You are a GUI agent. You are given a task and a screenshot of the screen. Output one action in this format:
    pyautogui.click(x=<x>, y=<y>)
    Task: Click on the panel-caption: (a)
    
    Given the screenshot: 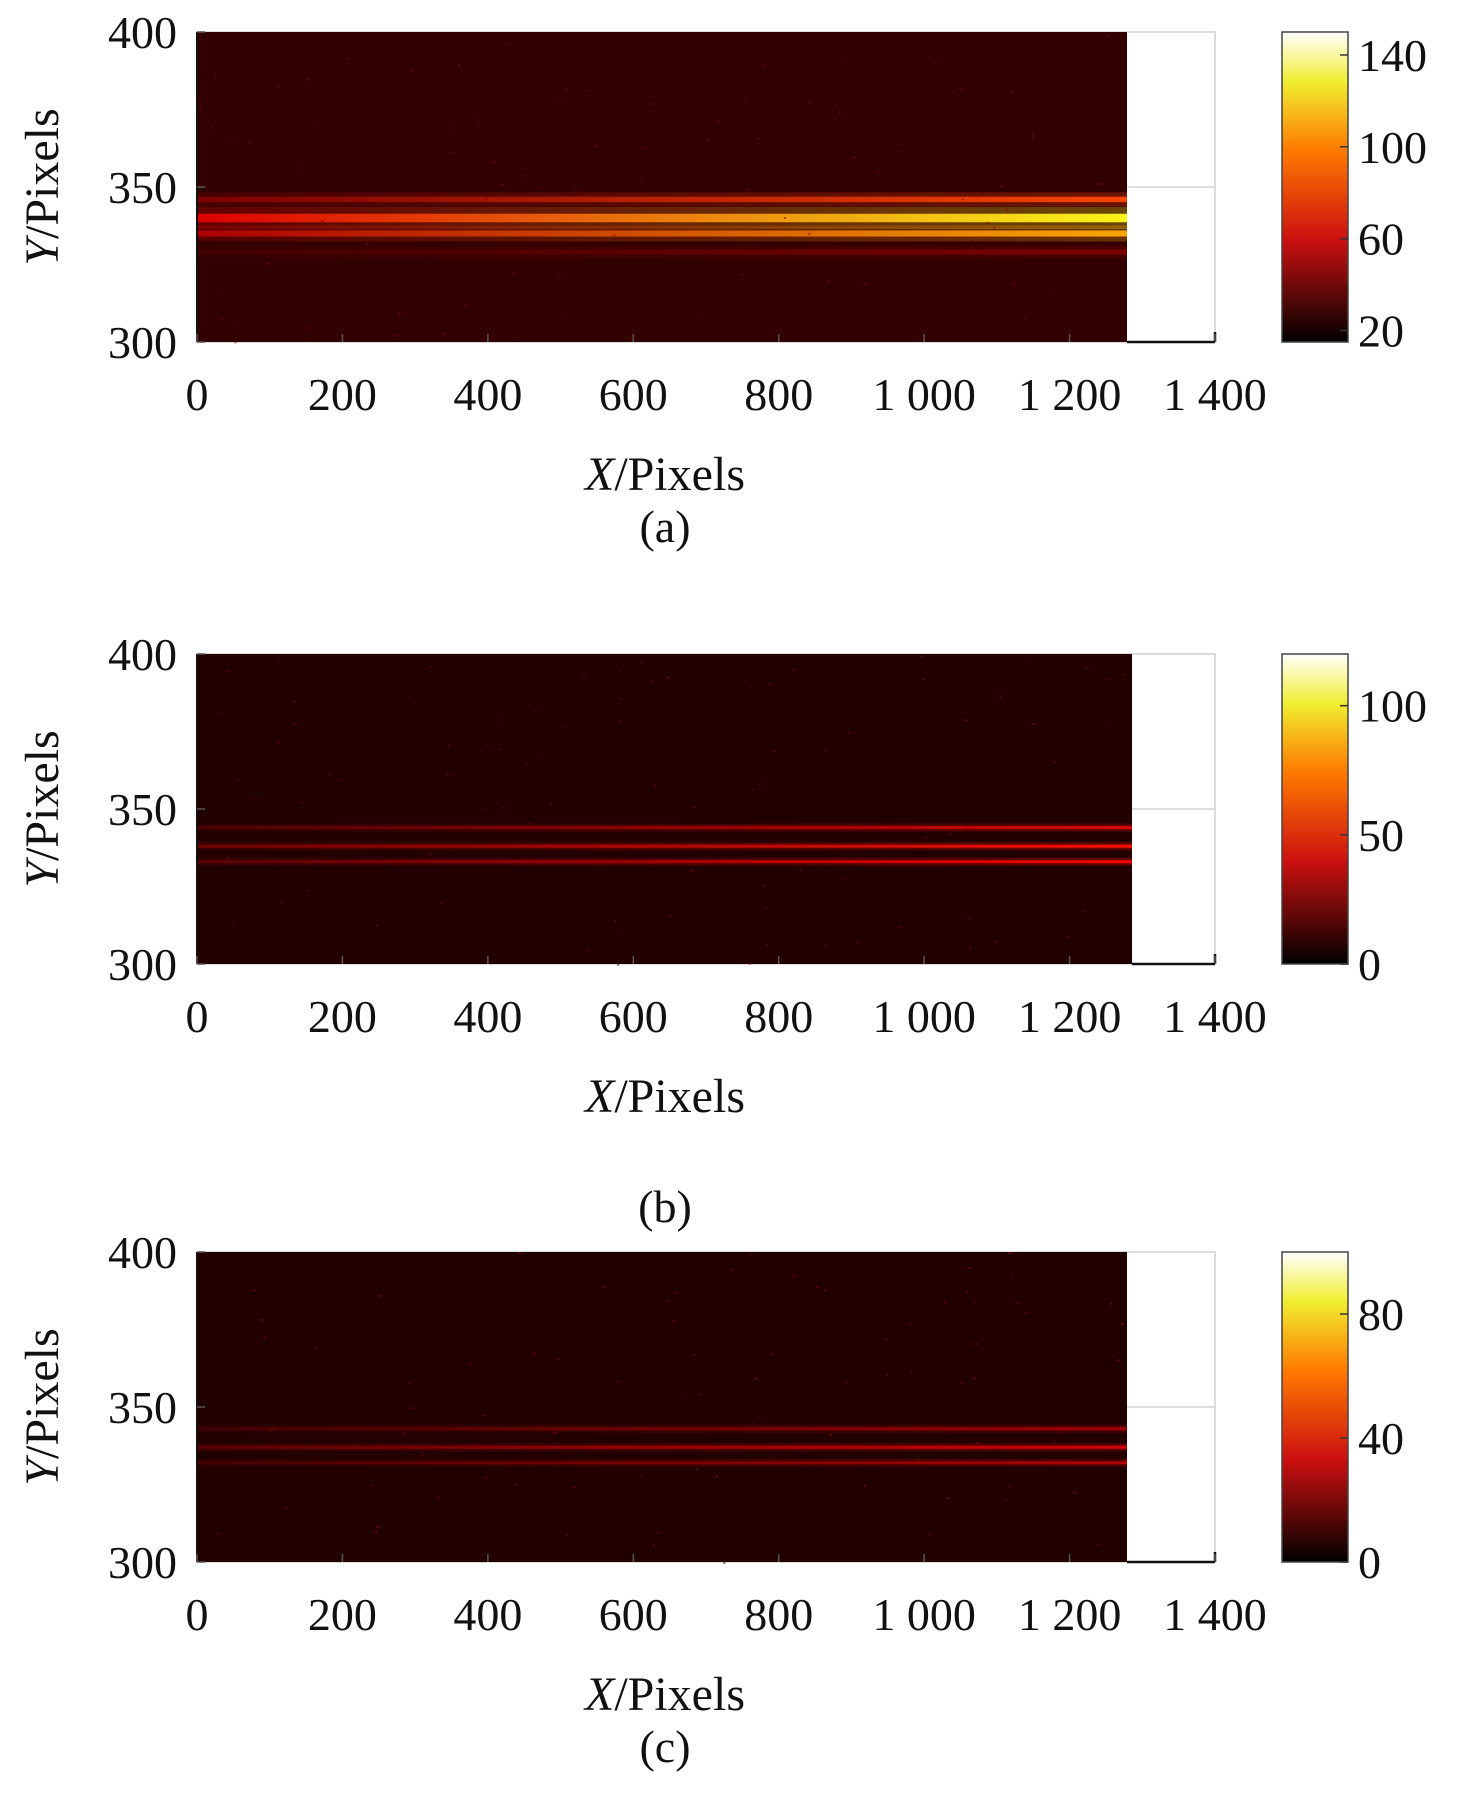 What is the action you would take?
    pyautogui.click(x=664, y=526)
    